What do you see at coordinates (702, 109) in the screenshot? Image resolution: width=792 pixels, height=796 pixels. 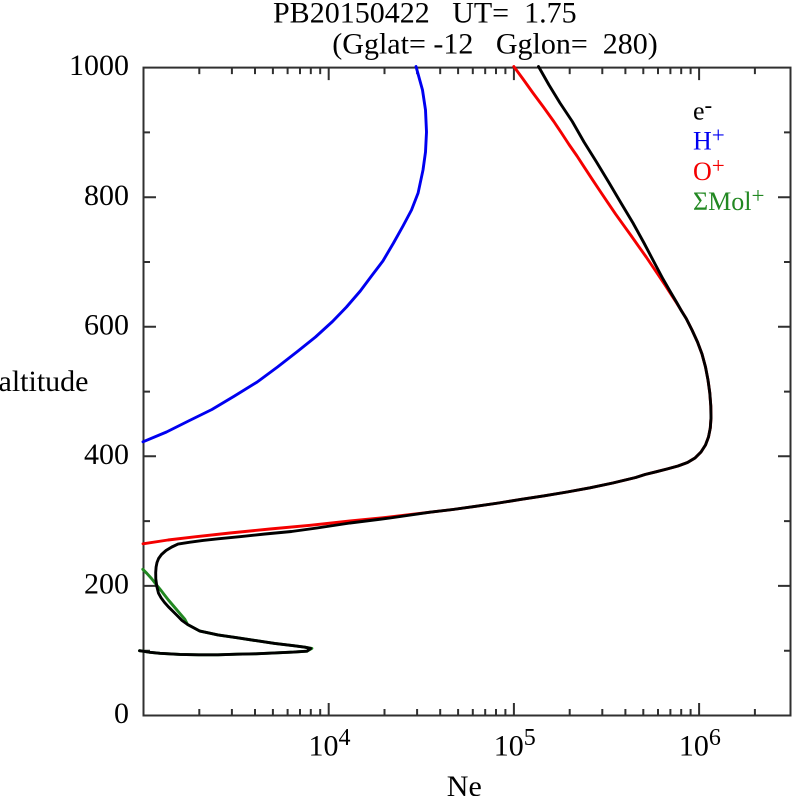 I see `svg-text: e-` at bounding box center [702, 109].